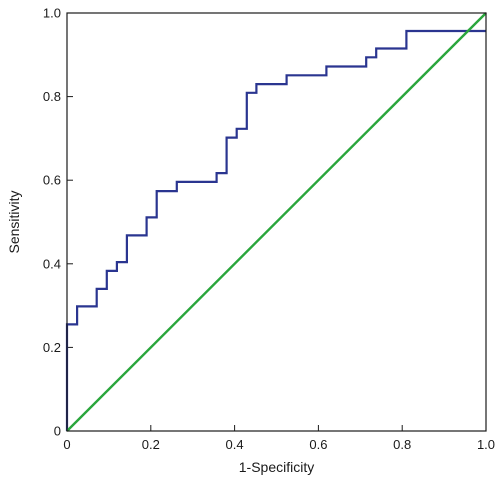  Describe the element at coordinates (57, 431) in the screenshot. I see `y-tick-label: 0` at that location.